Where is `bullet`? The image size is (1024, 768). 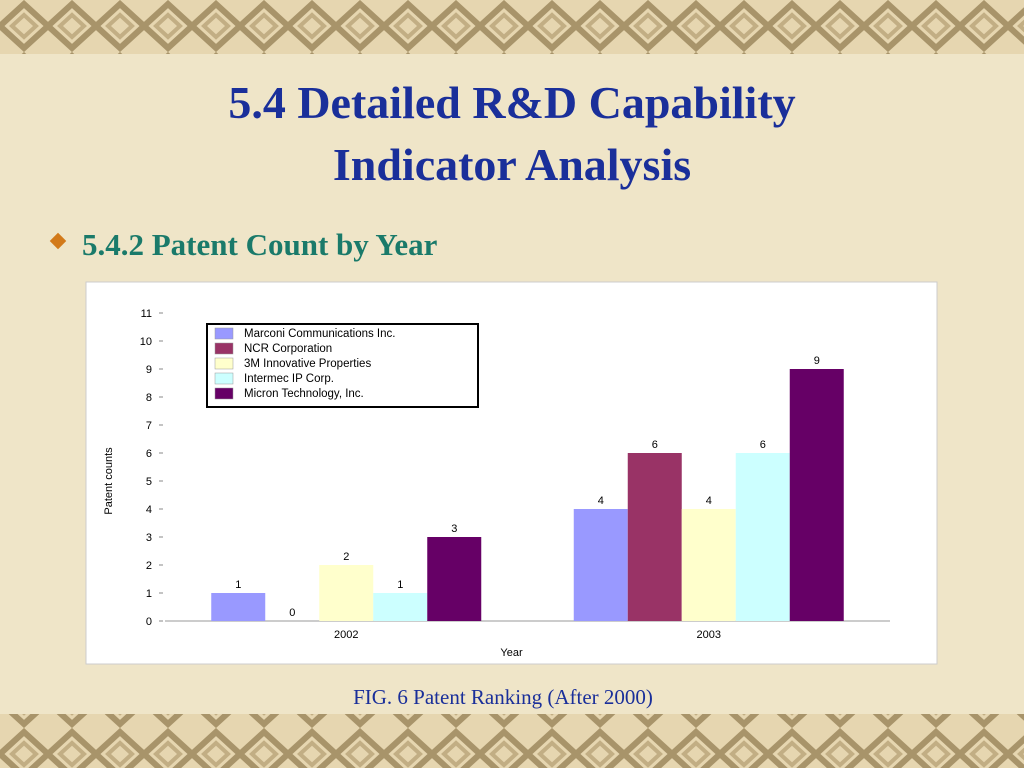 bullet is located at coordinates (58, 241).